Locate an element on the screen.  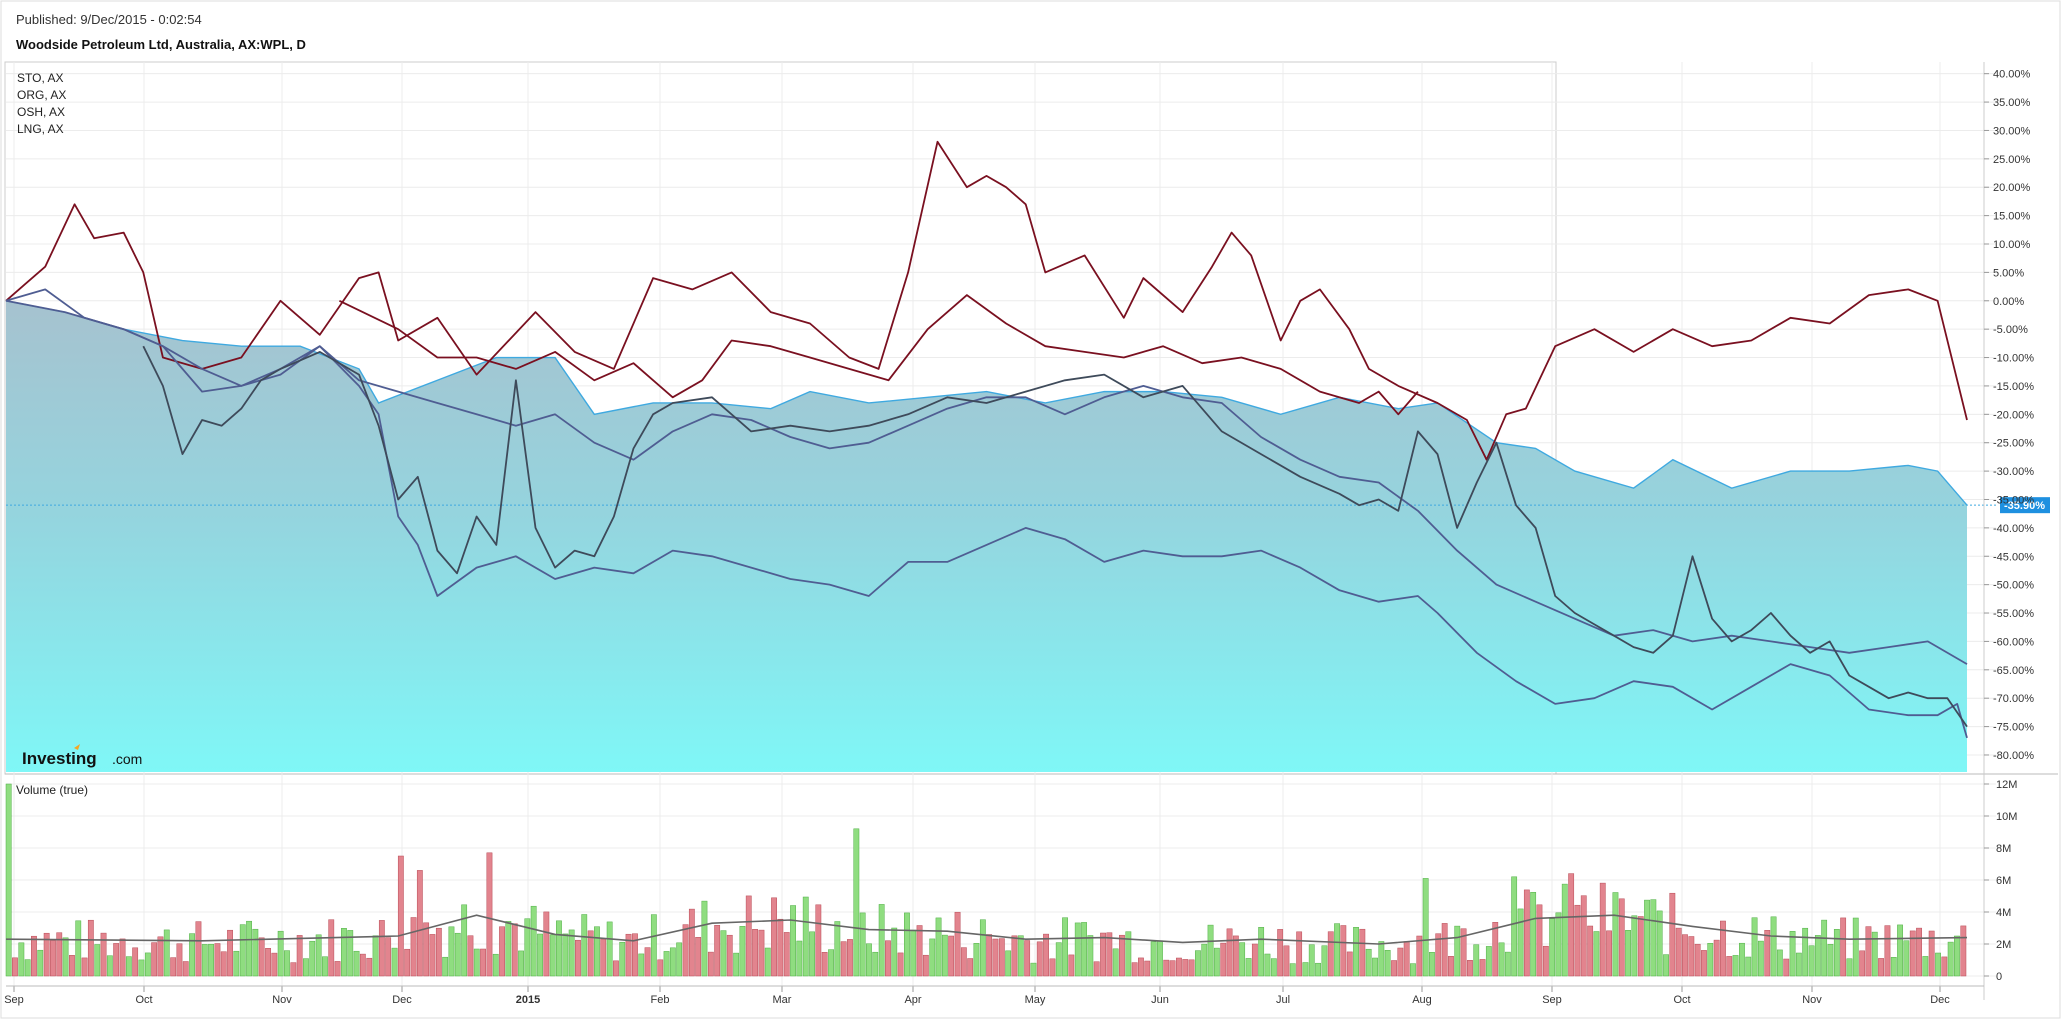
y-tick-label: -75.00% is located at coordinates (2013, 728).